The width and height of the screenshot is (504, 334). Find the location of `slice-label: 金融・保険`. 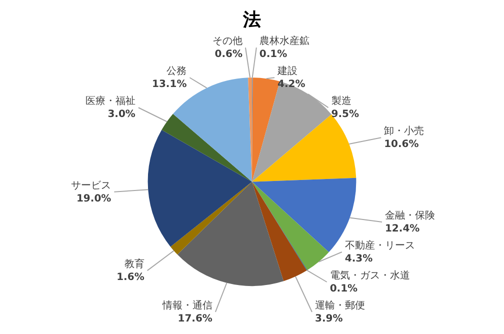

slice-label: 金融・保険 is located at coordinates (409, 216).